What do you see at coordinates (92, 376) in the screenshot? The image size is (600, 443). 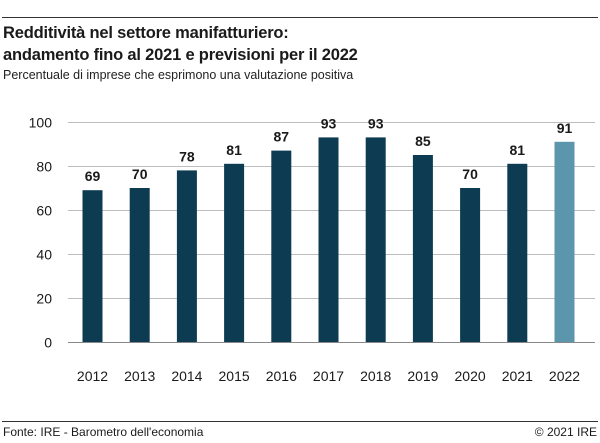 I see `x-tick-label-2012: 2012` at bounding box center [92, 376].